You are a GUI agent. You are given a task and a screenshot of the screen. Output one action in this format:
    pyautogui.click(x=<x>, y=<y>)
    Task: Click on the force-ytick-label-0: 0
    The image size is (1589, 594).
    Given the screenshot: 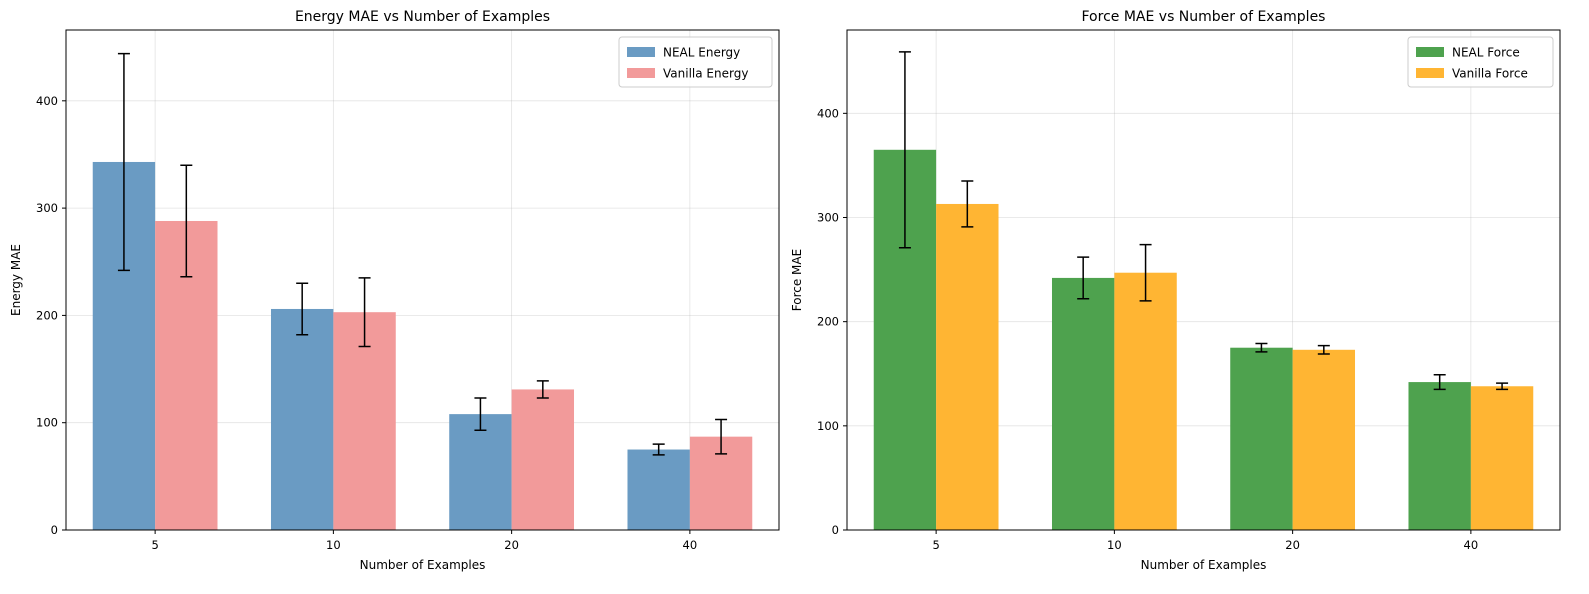 What is the action you would take?
    pyautogui.click(x=835, y=530)
    